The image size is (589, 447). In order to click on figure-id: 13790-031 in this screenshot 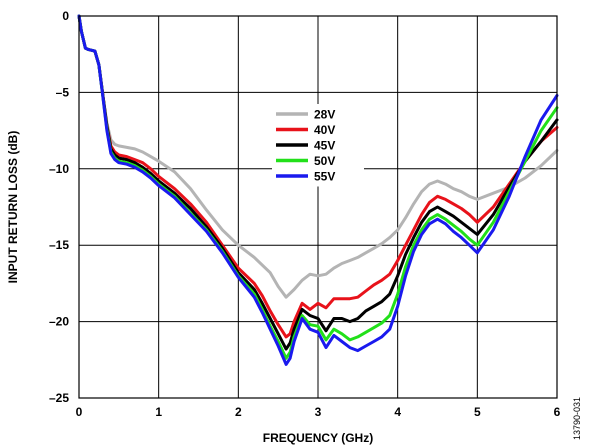, I will do `click(577, 418)`.